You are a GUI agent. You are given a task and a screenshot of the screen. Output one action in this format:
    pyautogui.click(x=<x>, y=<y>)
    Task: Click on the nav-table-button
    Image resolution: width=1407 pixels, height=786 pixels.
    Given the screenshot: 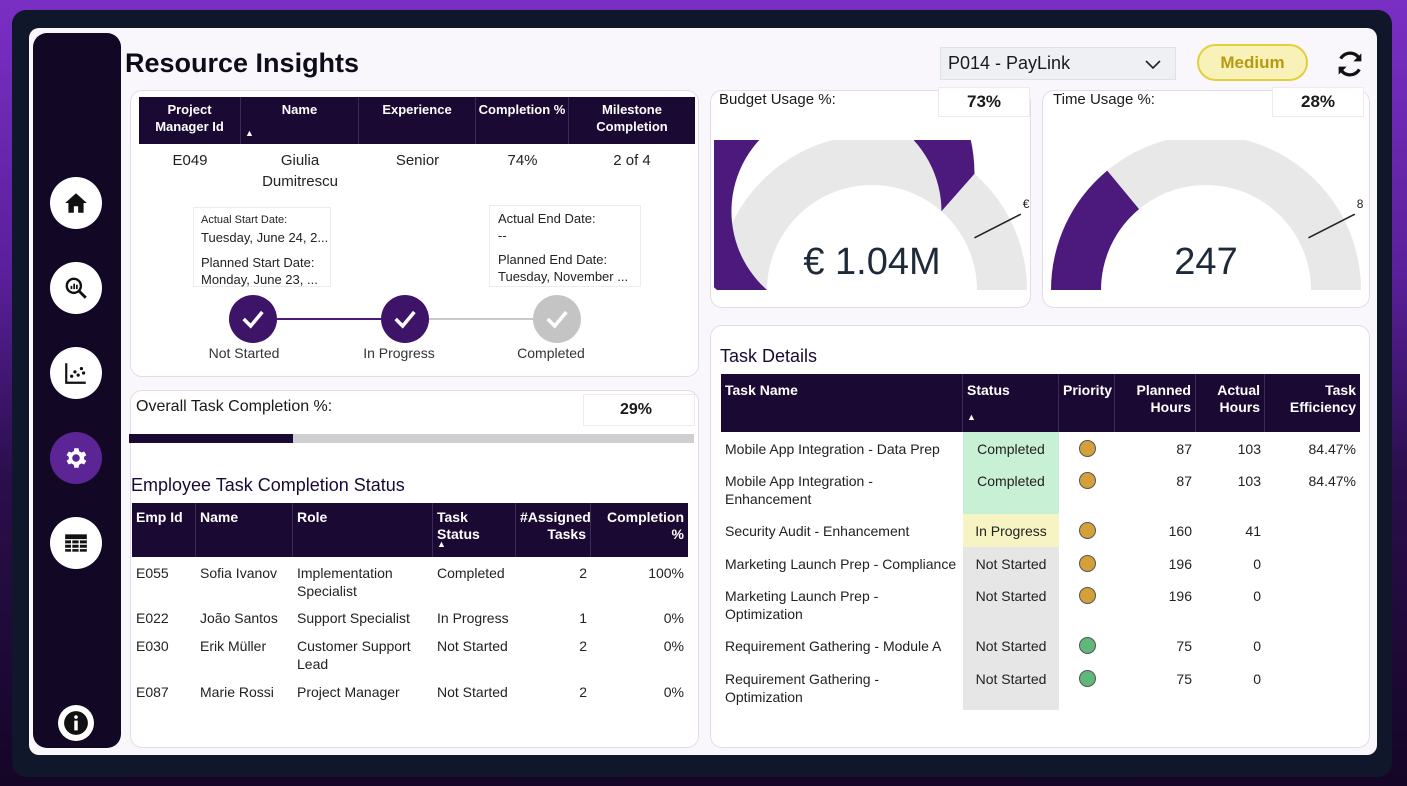 What is the action you would take?
    pyautogui.click(x=76, y=543)
    